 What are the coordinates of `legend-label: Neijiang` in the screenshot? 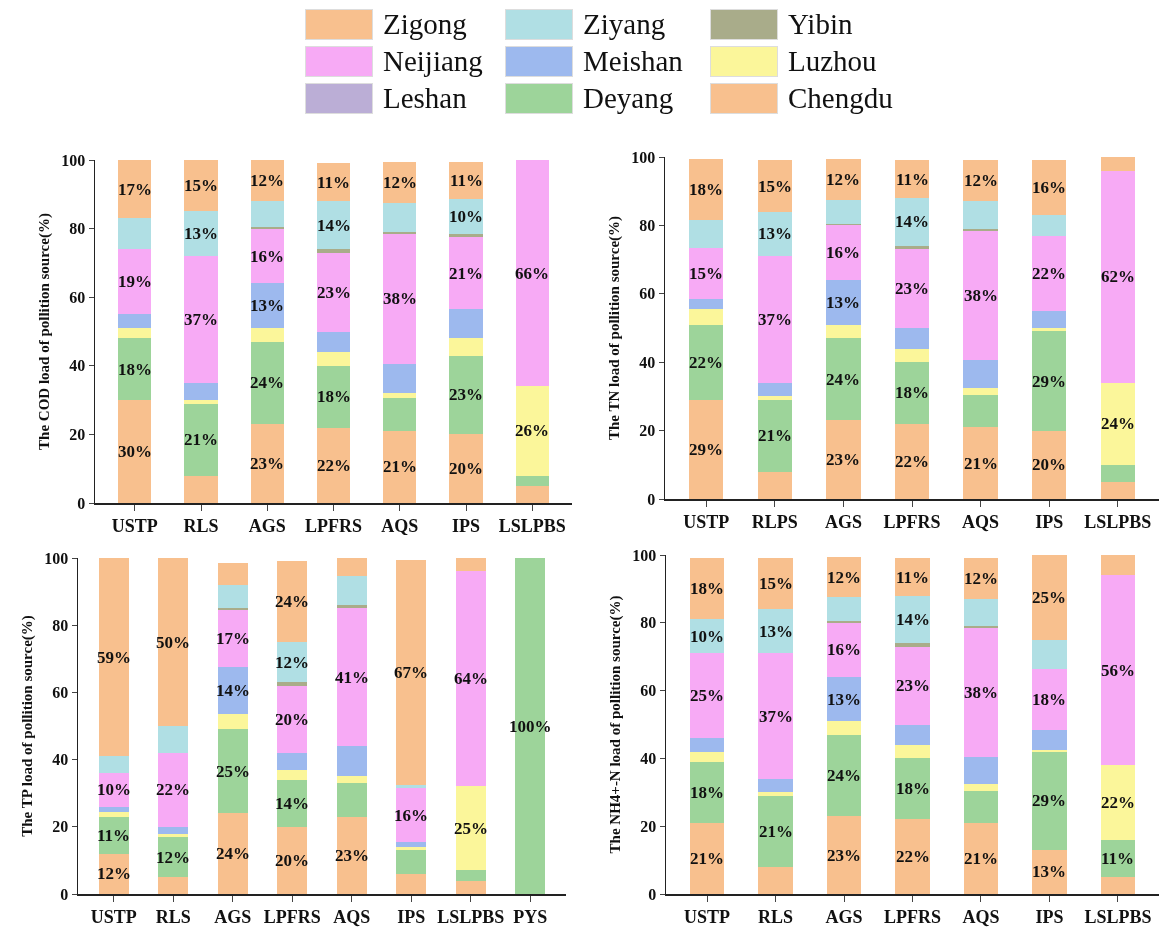 It's located at (433, 61).